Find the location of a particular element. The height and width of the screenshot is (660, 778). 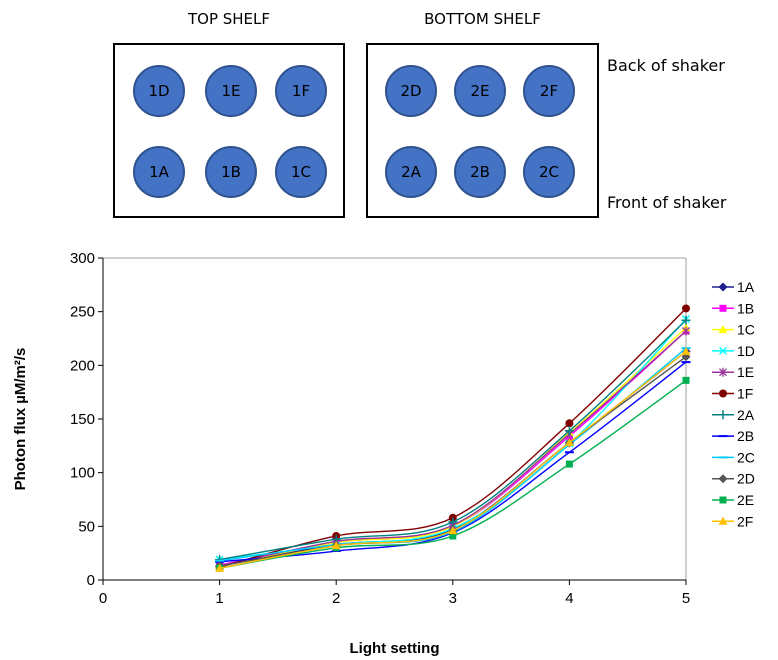

x-axis-label: Light setting is located at coordinates (395, 648).